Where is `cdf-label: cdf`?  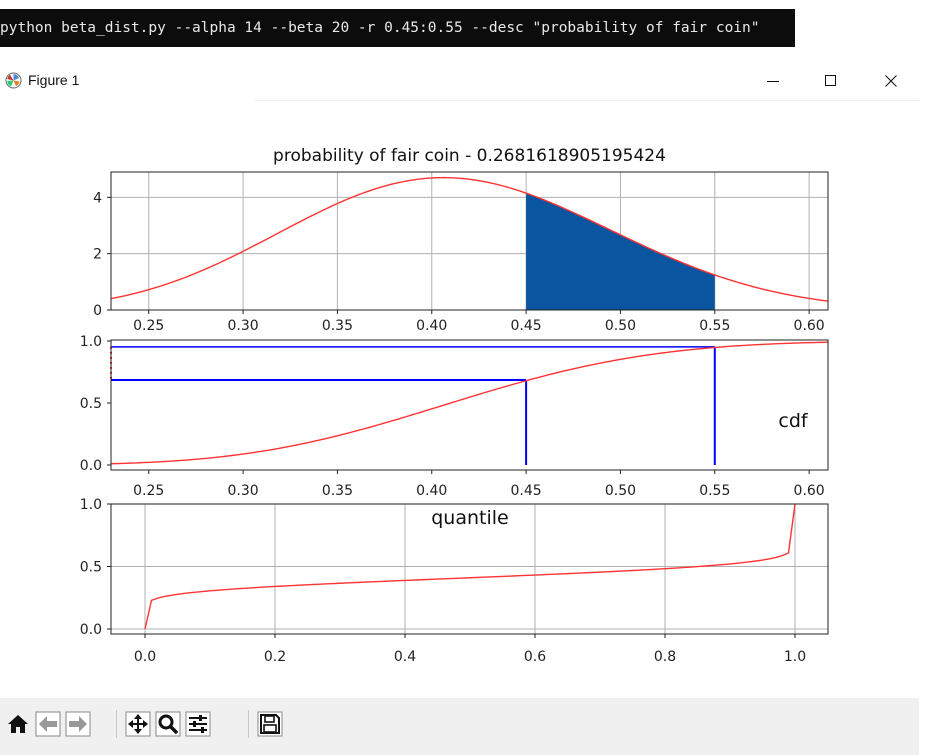
cdf-label: cdf is located at coordinates (793, 421).